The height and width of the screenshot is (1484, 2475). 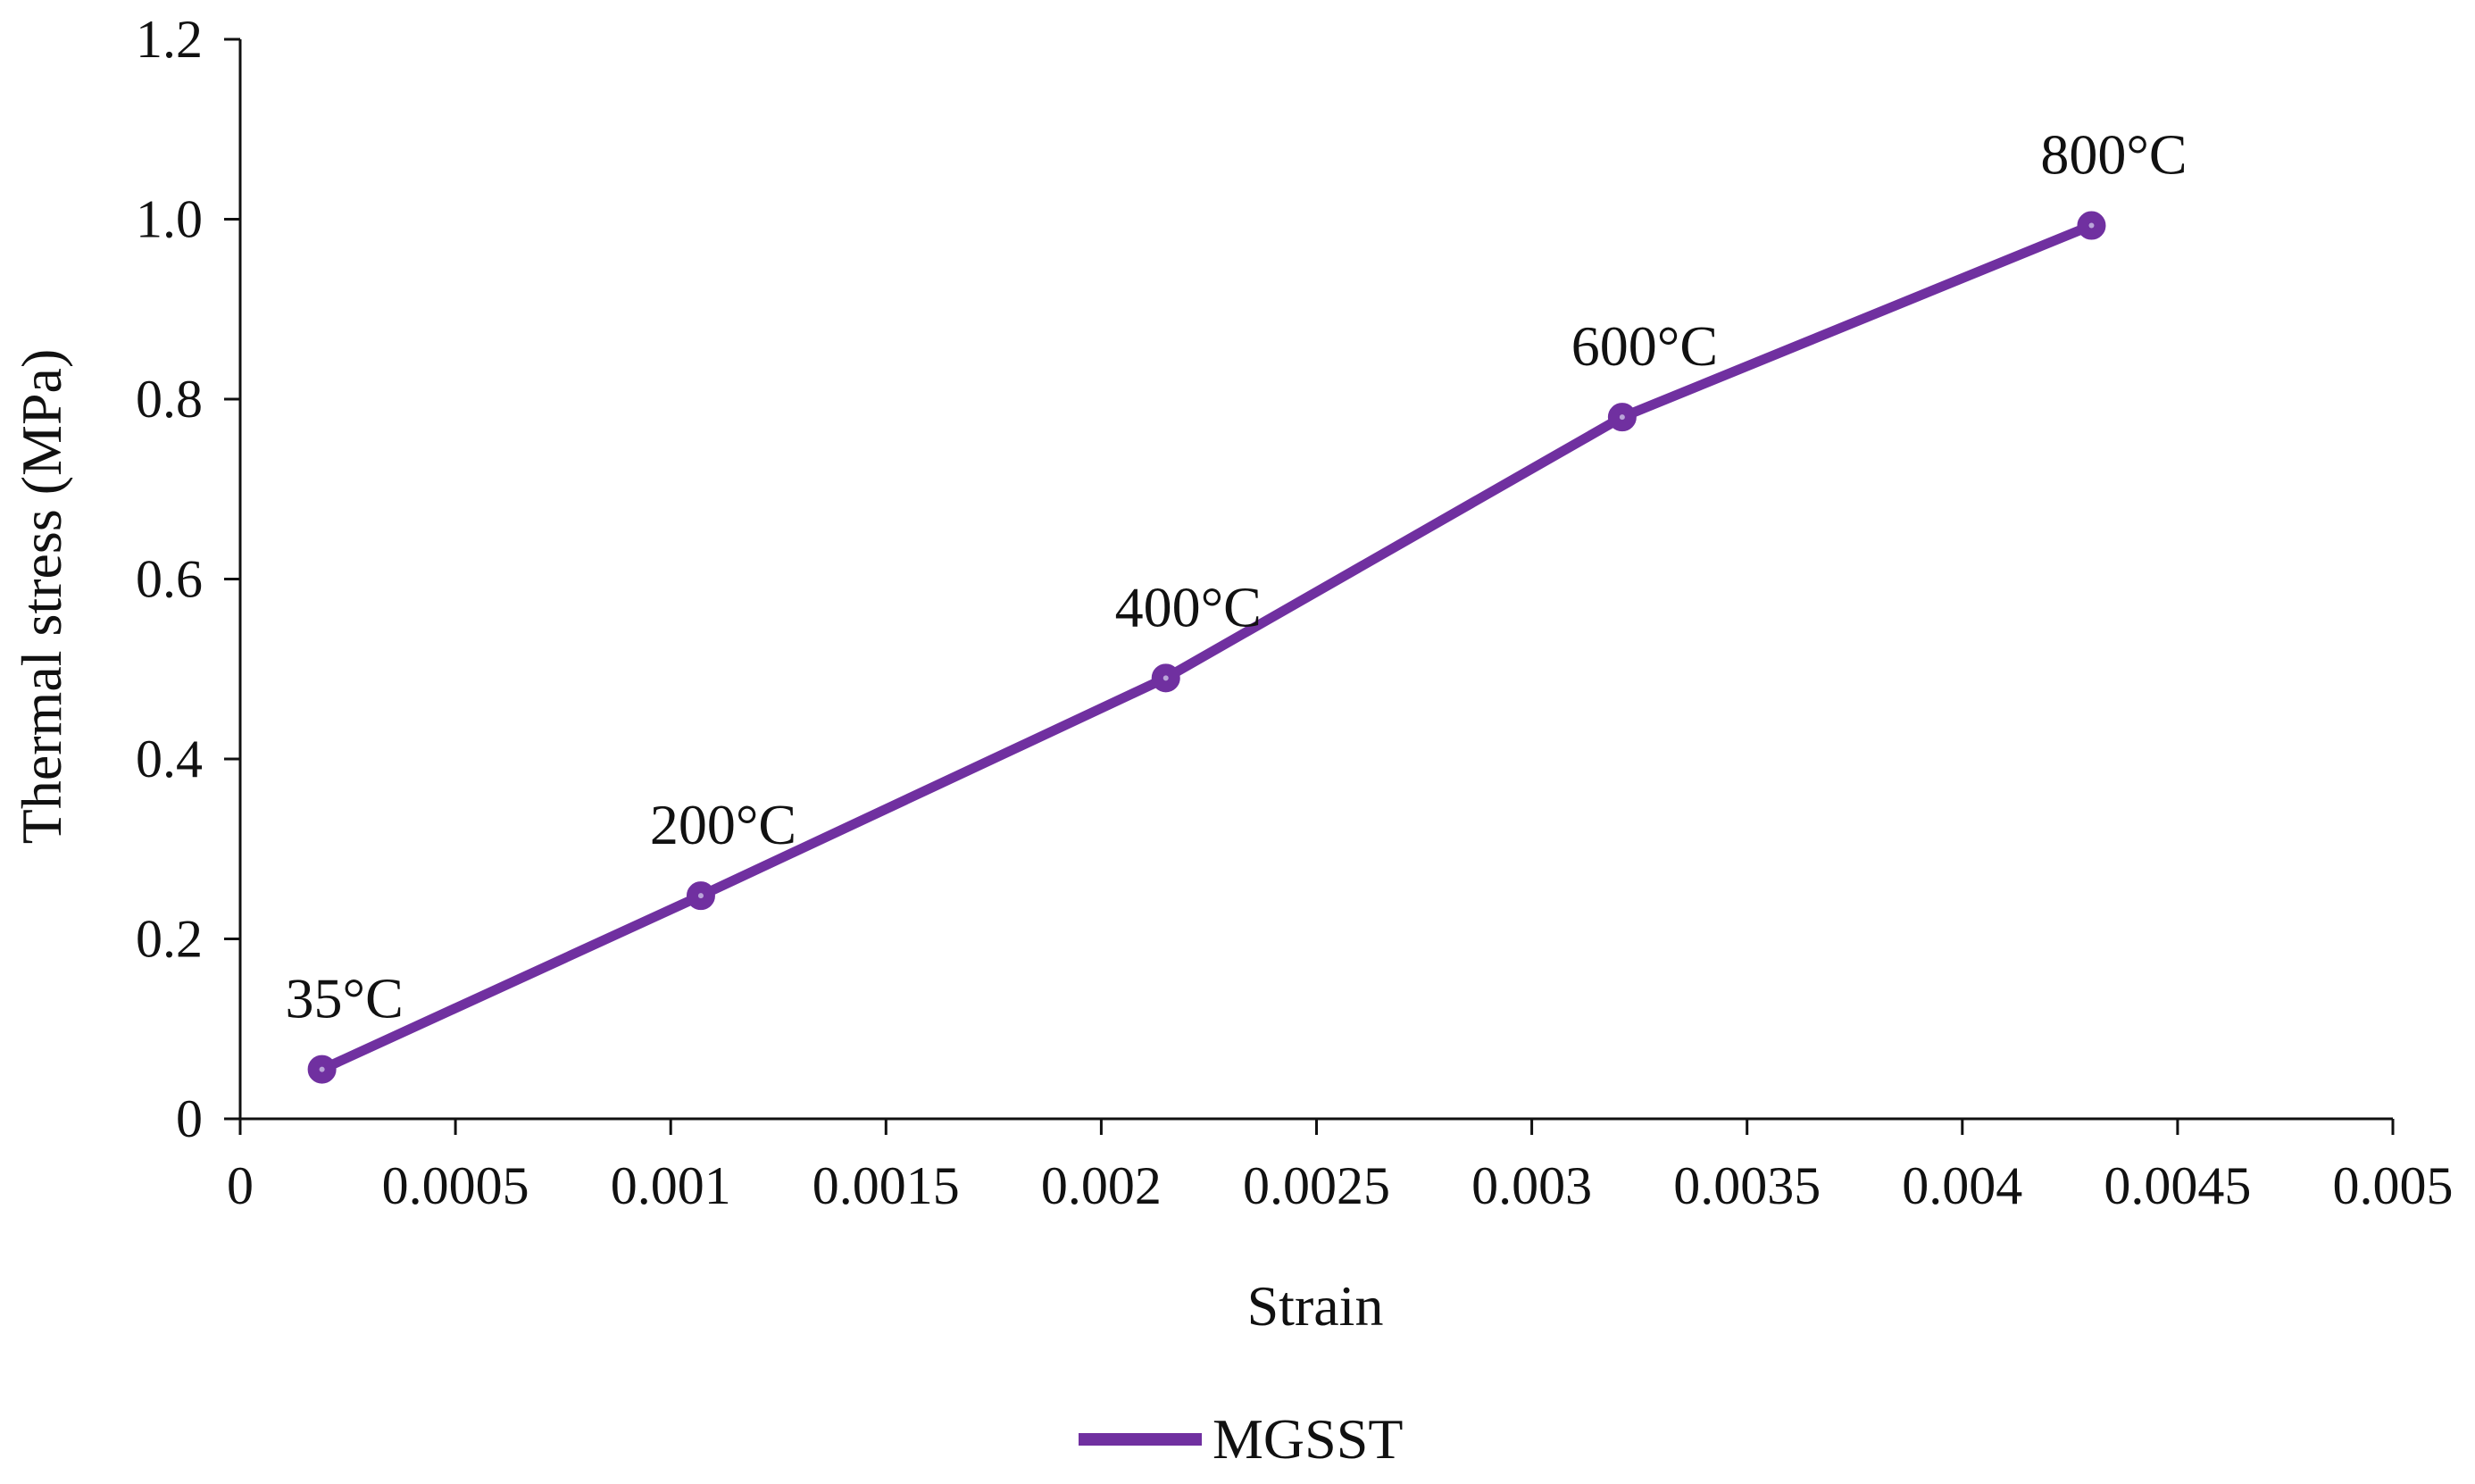 I want to click on data-label: 400°C, so click(x=1189, y=606).